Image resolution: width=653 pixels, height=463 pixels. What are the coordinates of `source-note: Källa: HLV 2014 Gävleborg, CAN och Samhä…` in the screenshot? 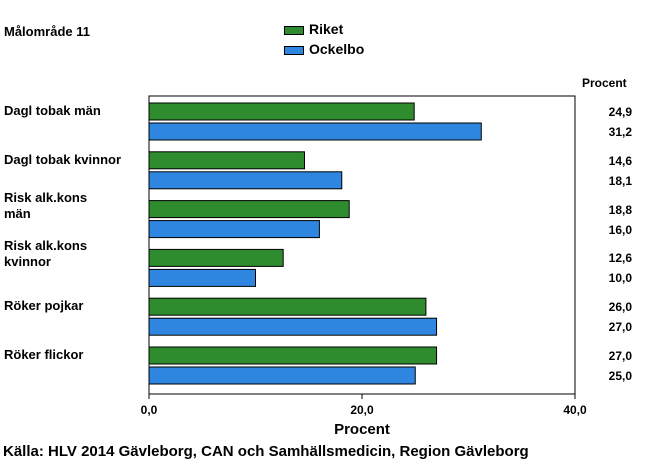 It's located at (266, 451).